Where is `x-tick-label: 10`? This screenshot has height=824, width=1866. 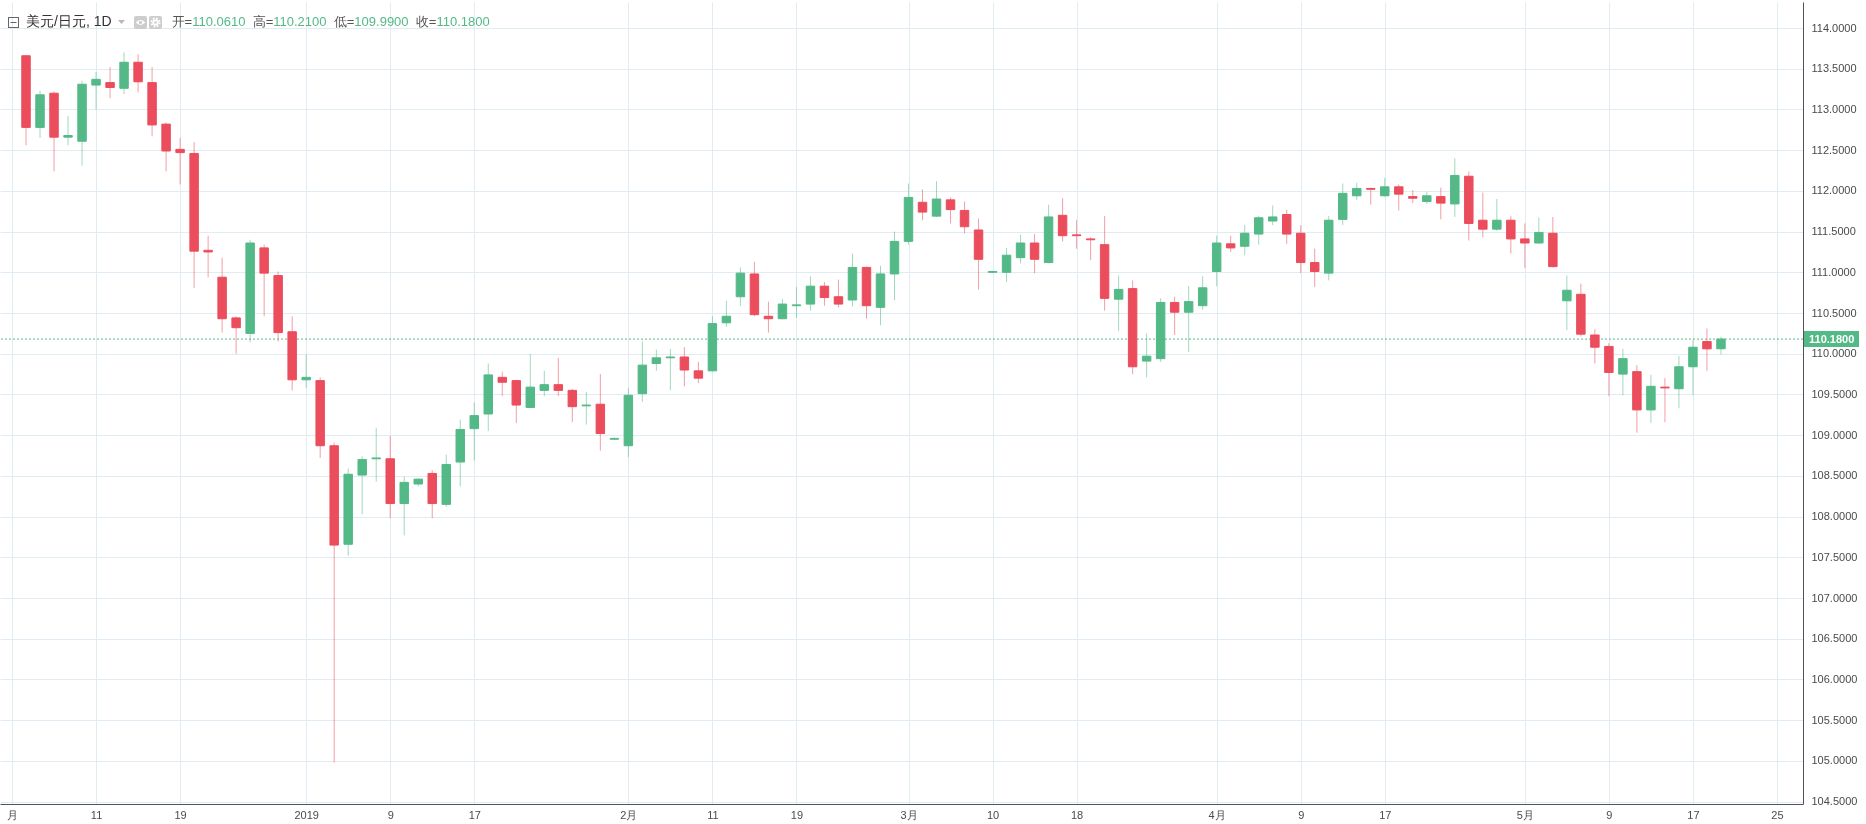
x-tick-label: 10 is located at coordinates (993, 814).